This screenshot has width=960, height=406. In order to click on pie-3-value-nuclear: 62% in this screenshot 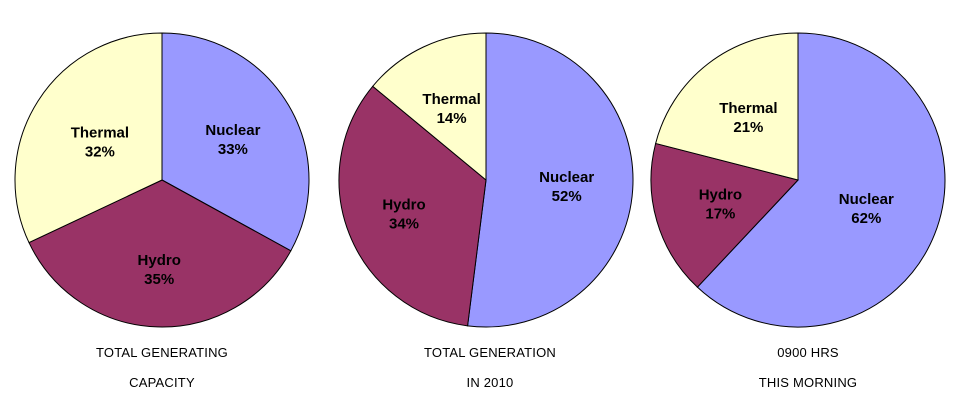, I will do `click(866, 218)`.